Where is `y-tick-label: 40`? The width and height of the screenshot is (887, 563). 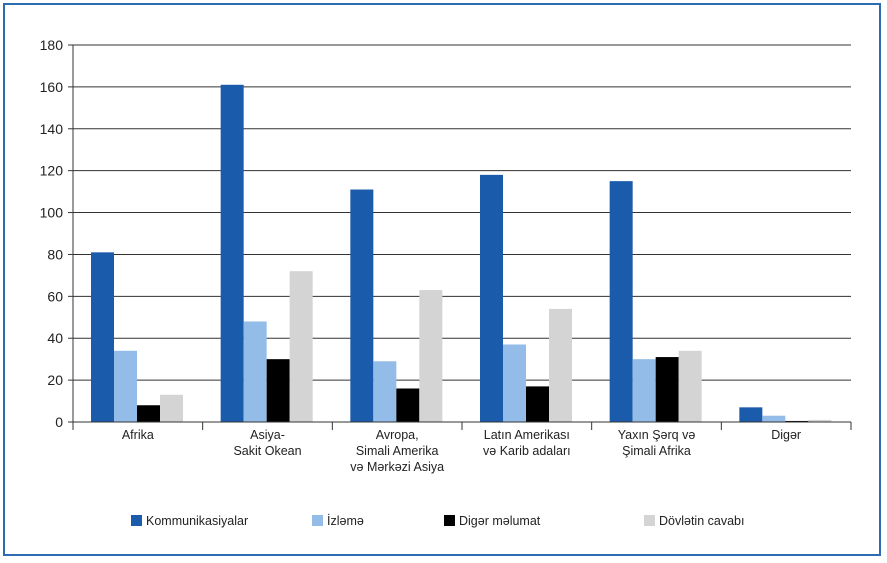 y-tick-label: 40 is located at coordinates (55, 338).